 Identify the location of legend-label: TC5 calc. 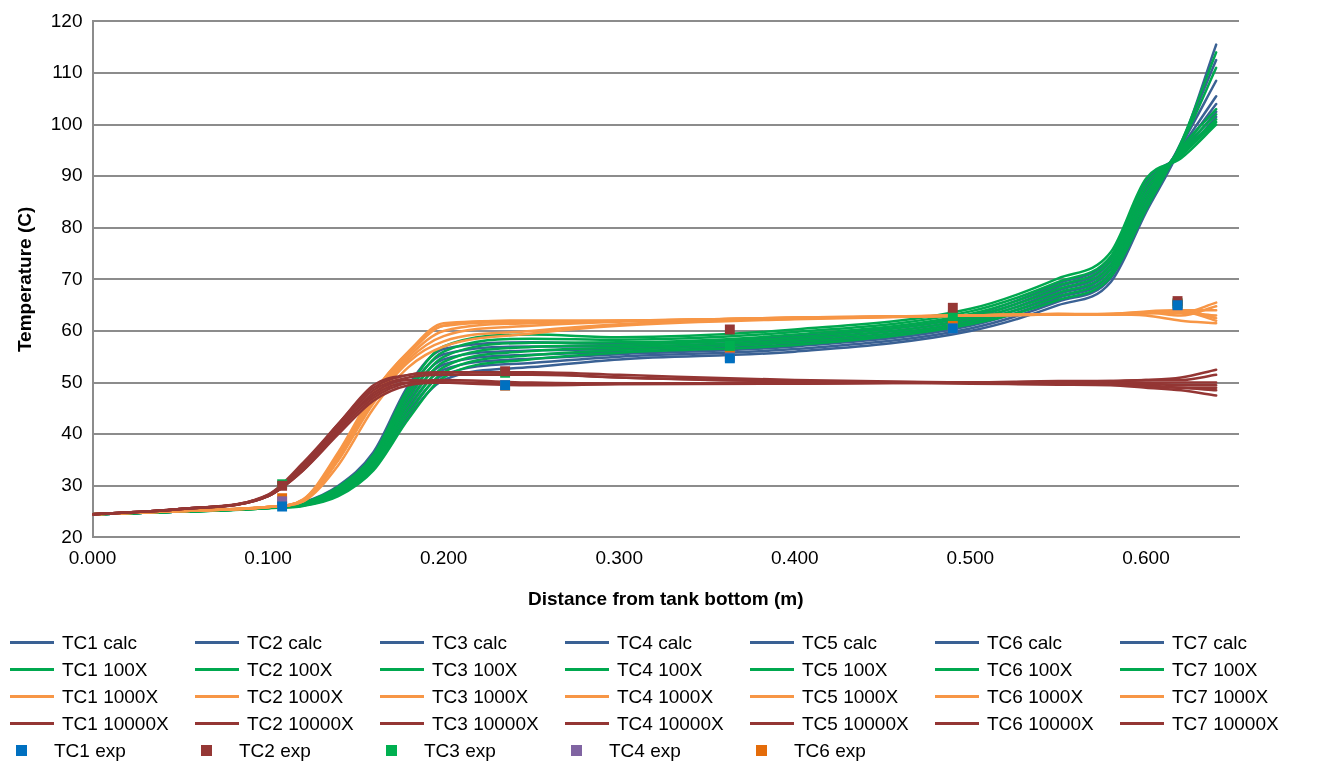
(839, 642).